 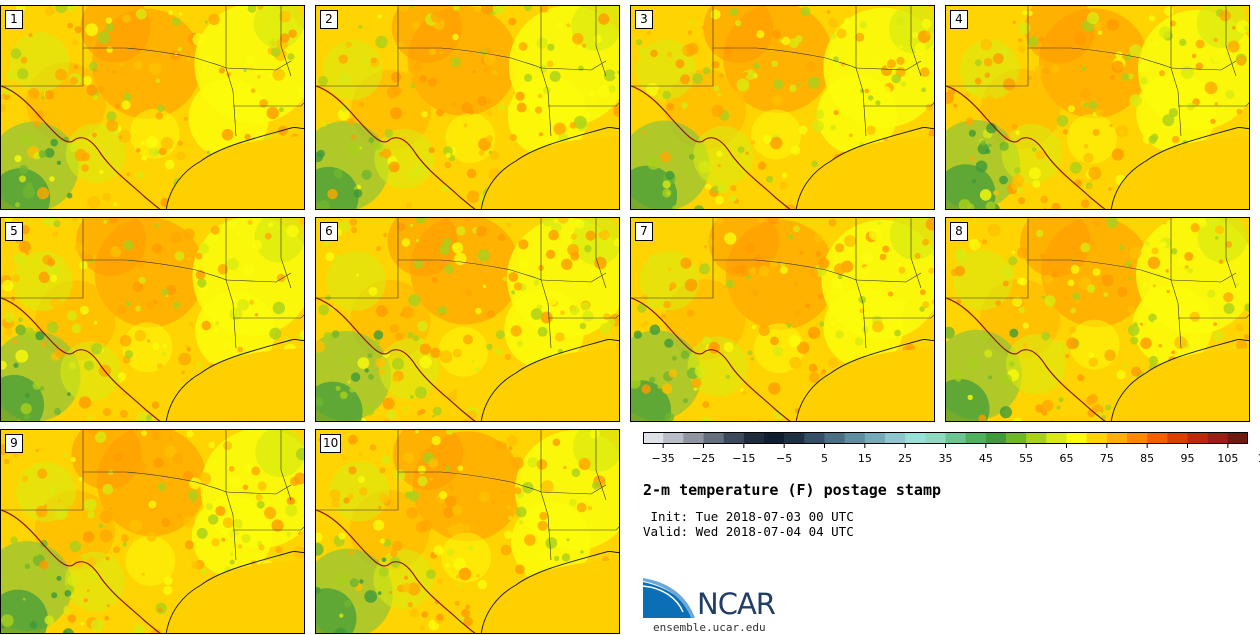 What do you see at coordinates (792, 490) in the screenshot?
I see `figure-title: 2-m temperature (F) postage stamp` at bounding box center [792, 490].